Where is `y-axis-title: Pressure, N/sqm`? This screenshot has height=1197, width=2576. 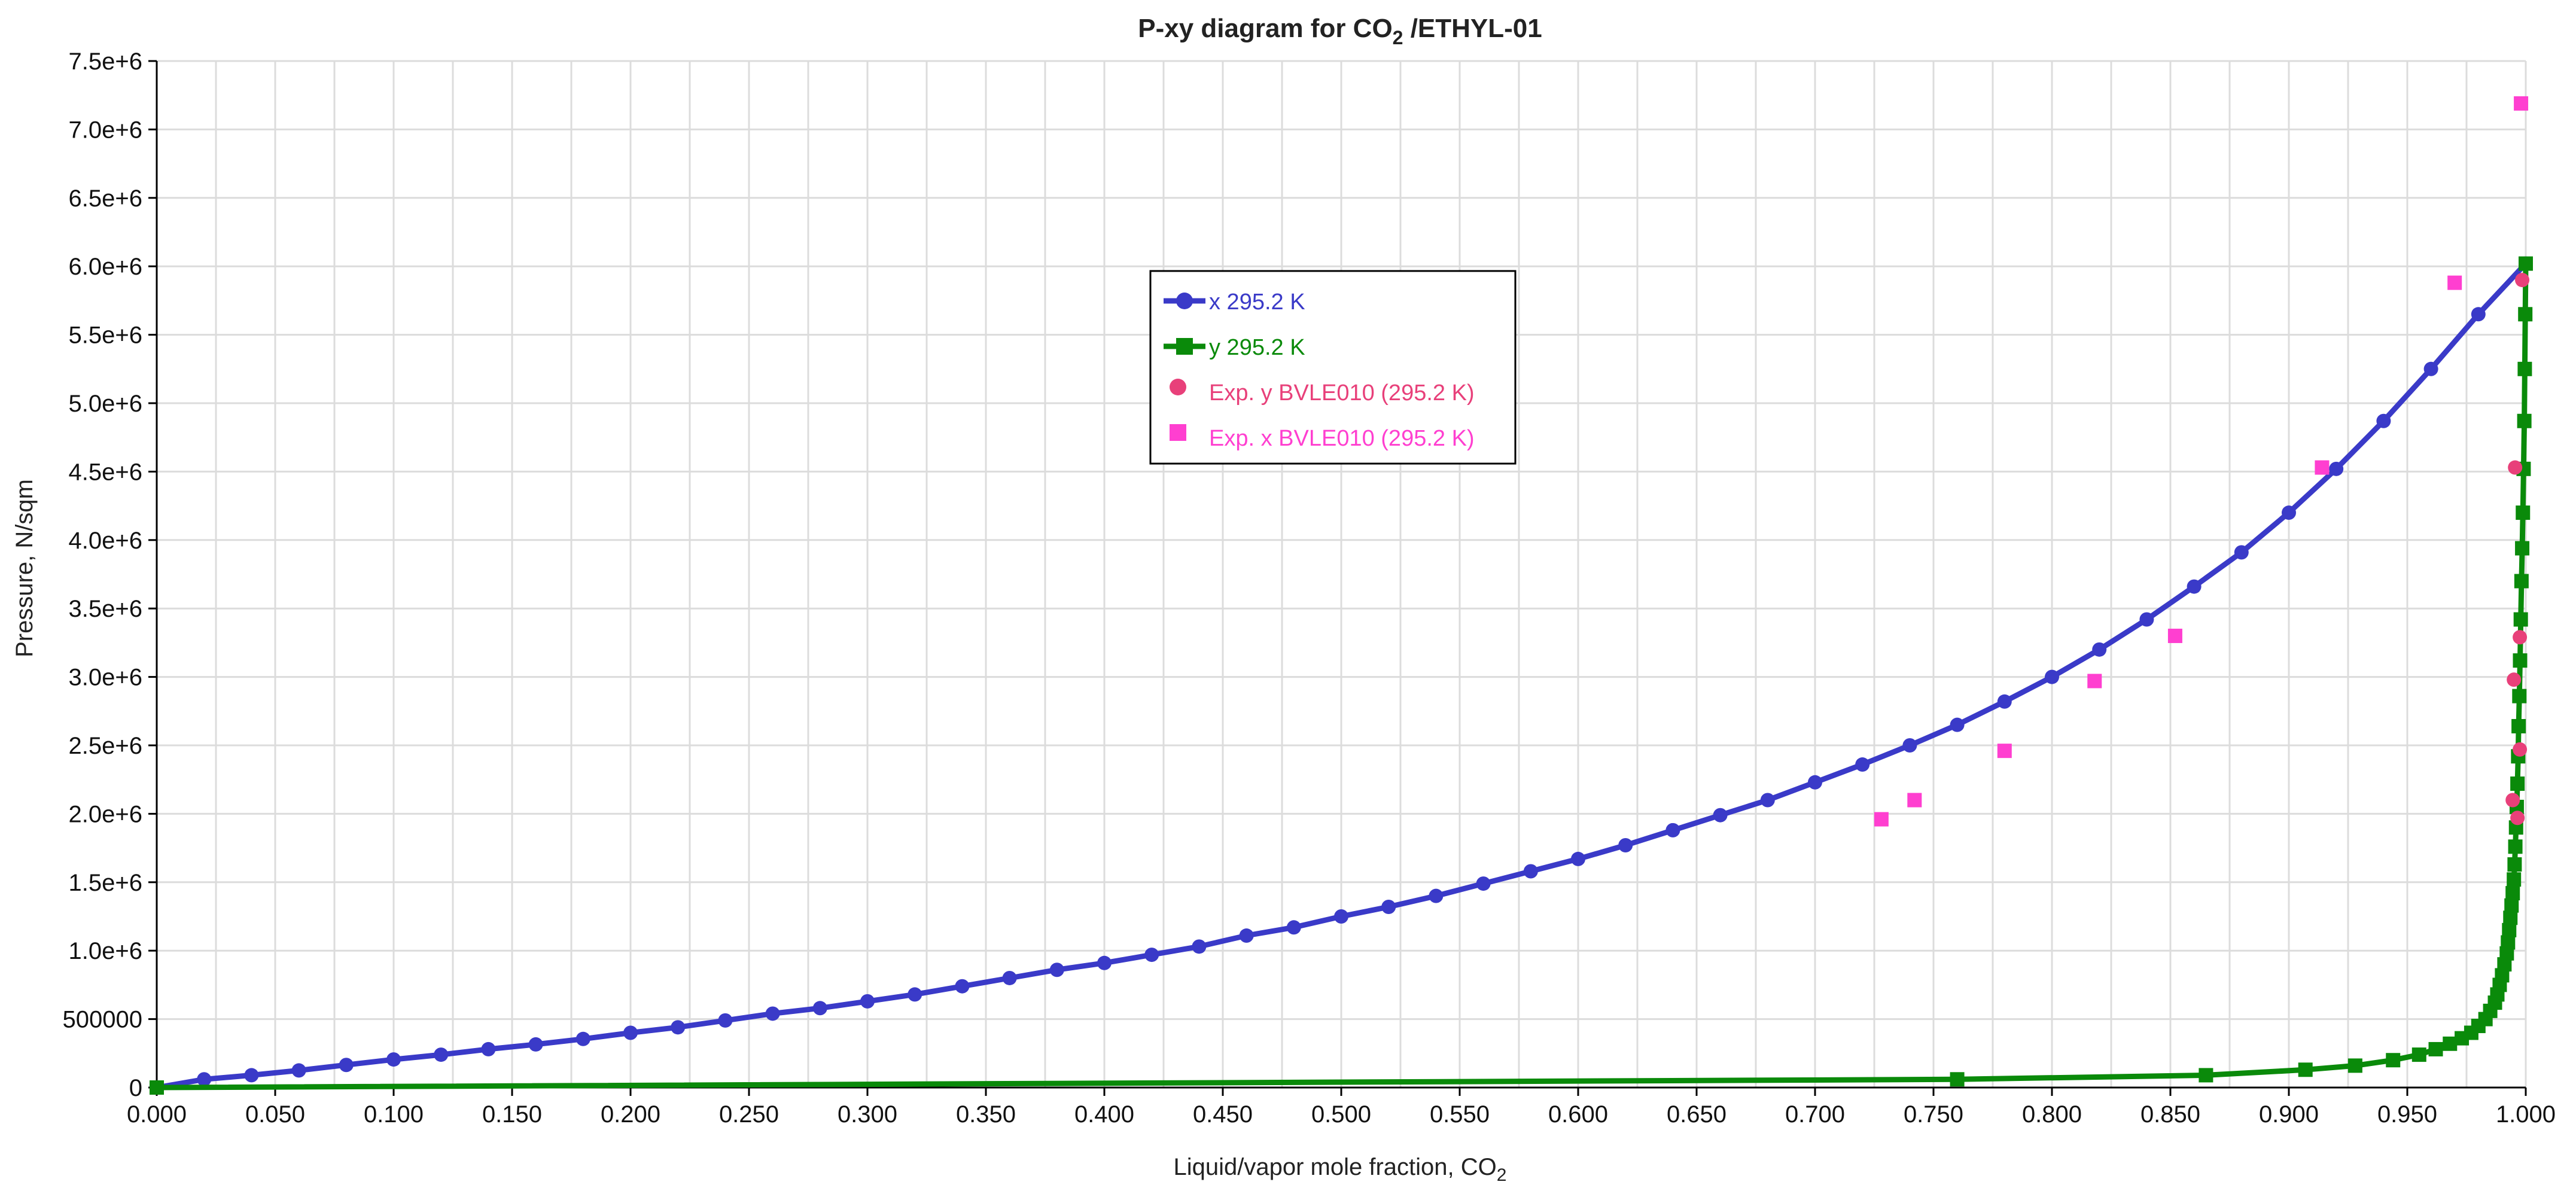
y-axis-title: Pressure, N/sqm is located at coordinates (24, 568).